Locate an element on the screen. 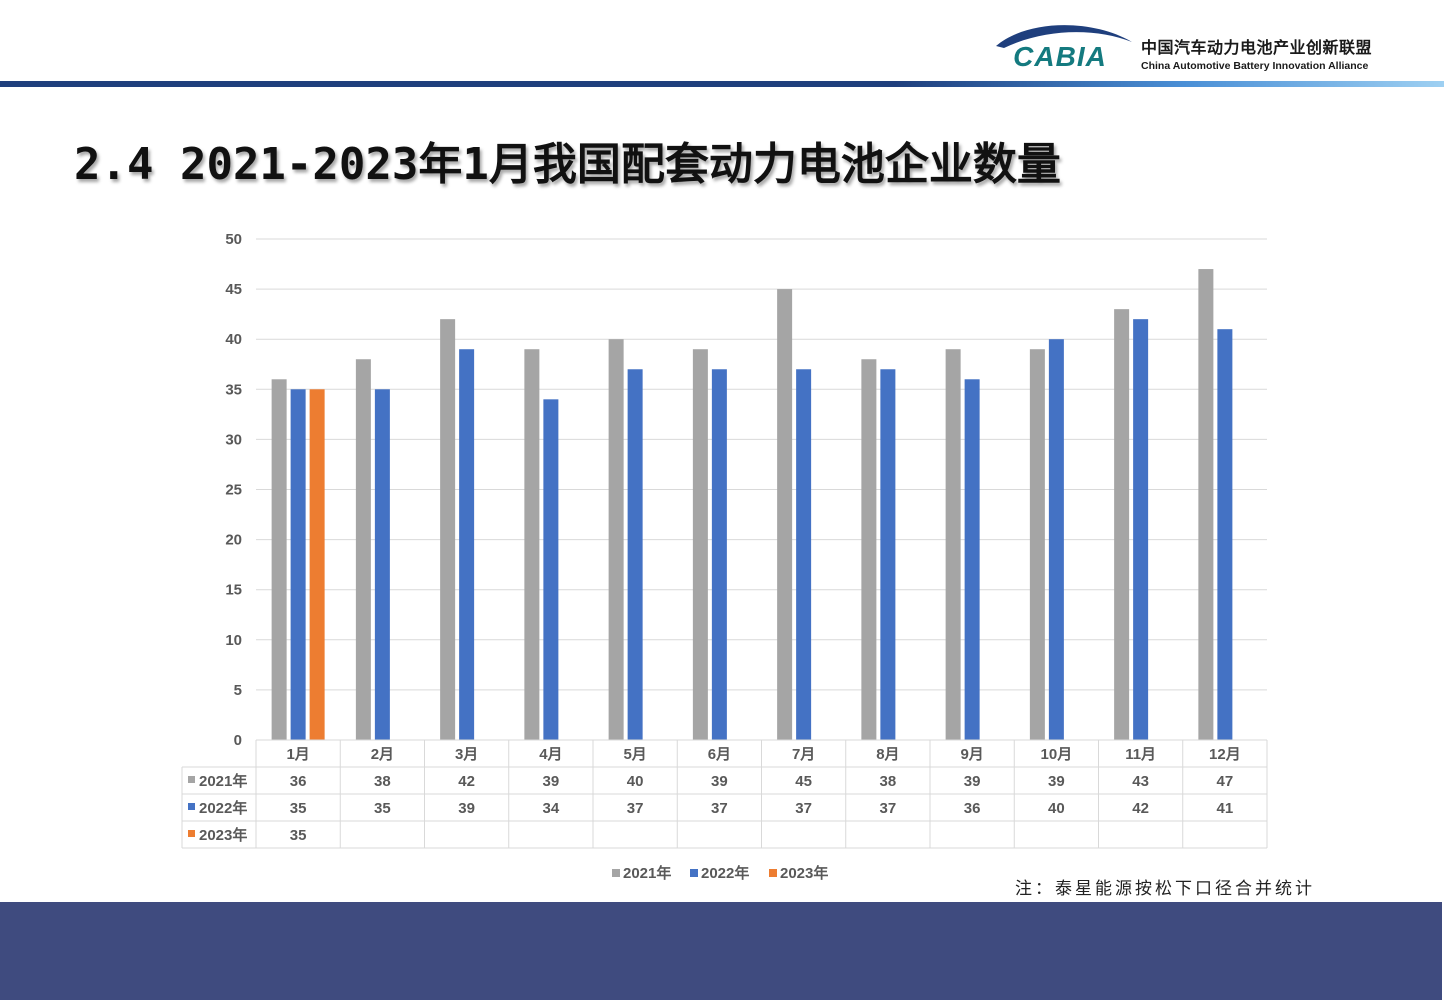 The height and width of the screenshot is (1000, 1444). legend-label: 2022年 is located at coordinates (725, 873).